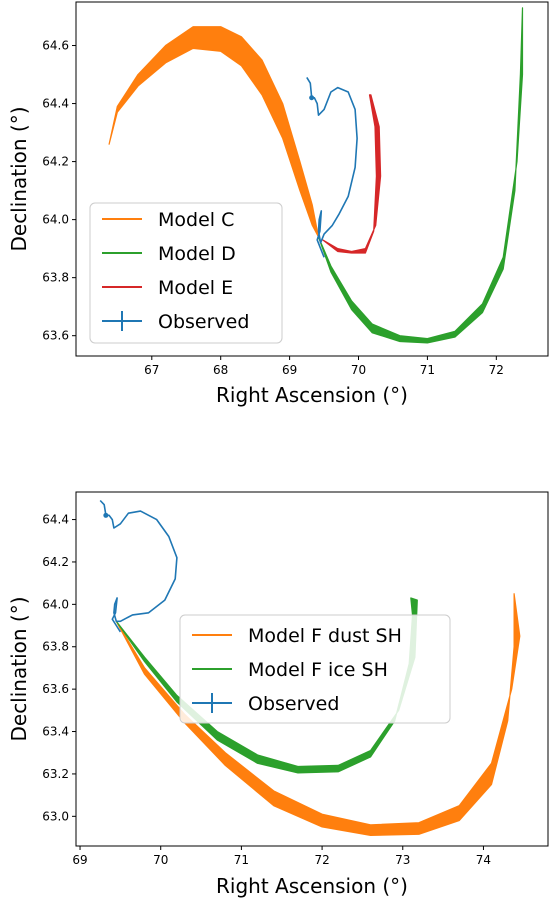 The height and width of the screenshot is (899, 550). Describe the element at coordinates (55, 732) in the screenshot. I see `y-tick-label: 63.4` at that location.